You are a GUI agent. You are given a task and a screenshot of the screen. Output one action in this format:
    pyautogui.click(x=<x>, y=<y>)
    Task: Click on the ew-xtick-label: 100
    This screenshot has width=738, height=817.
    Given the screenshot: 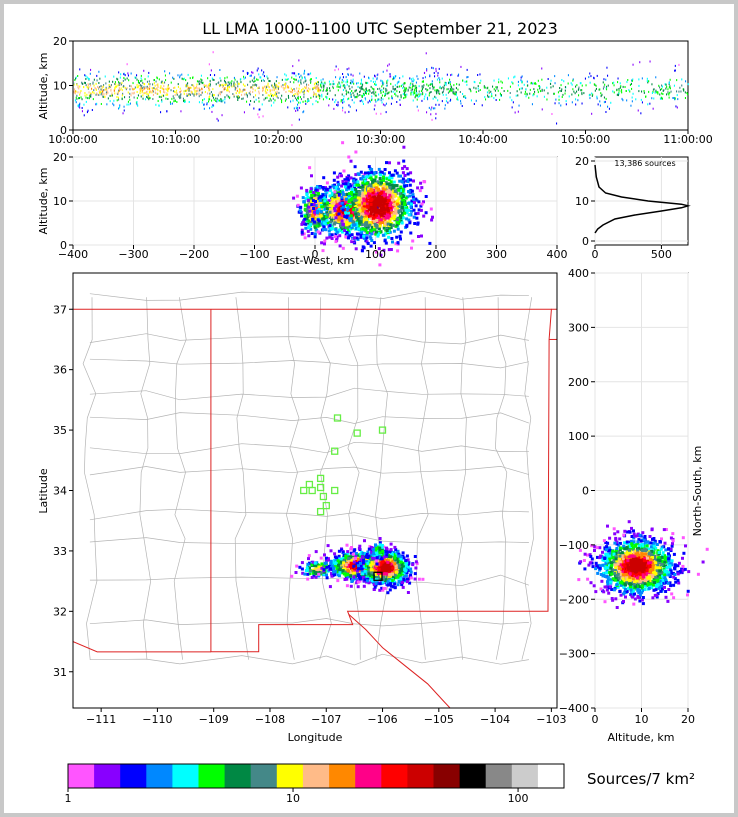 What is the action you would take?
    pyautogui.click(x=375, y=254)
    